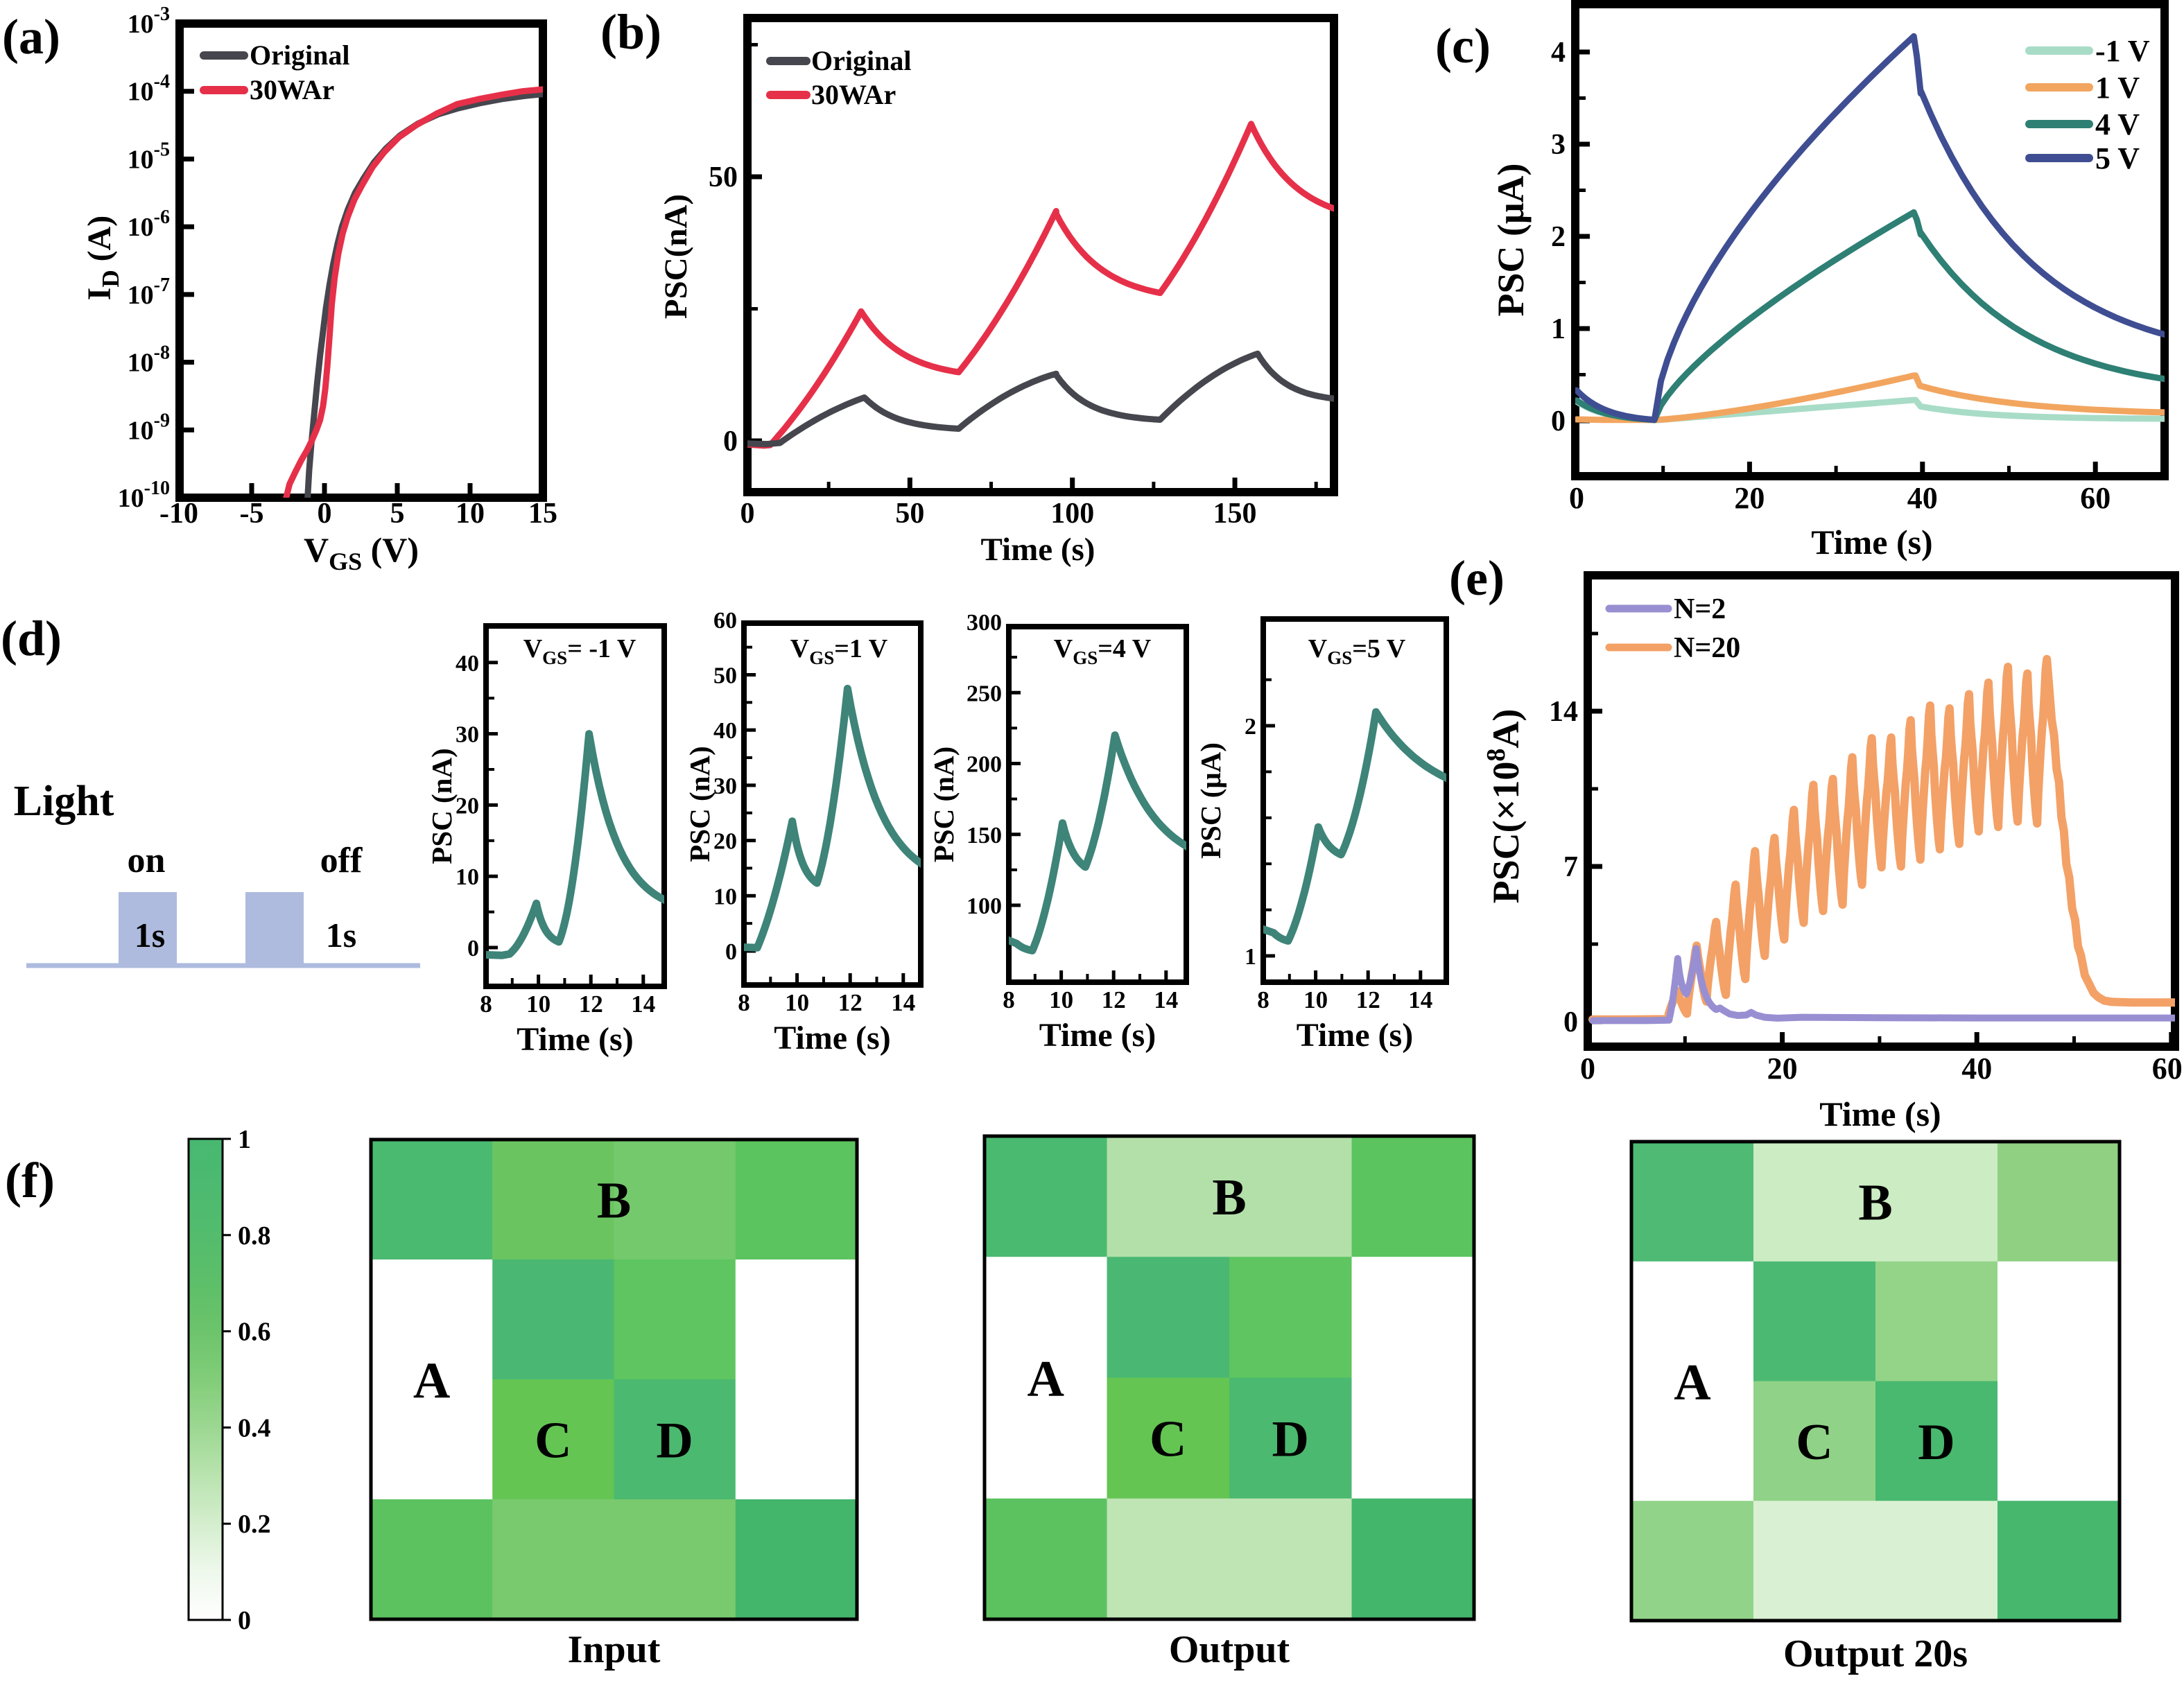  What do you see at coordinates (1700, 609) in the screenshot?
I see `svg-text: N=2` at bounding box center [1700, 609].